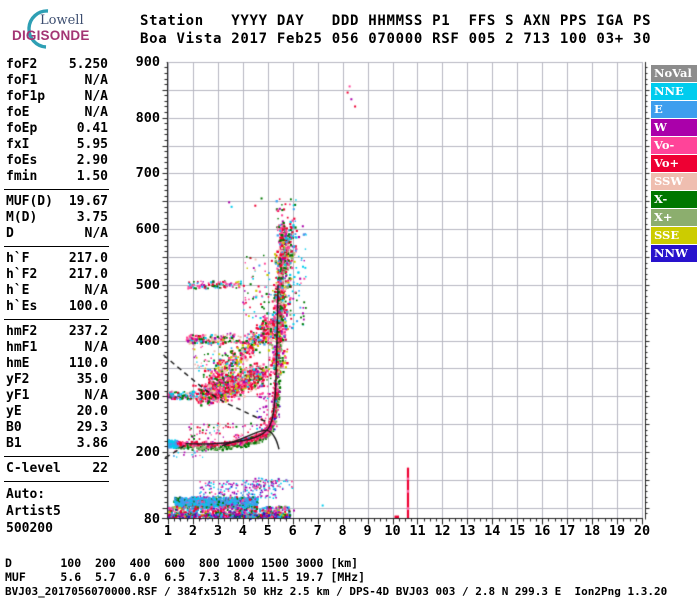 Image resolution: width=700 pixels, height=600 pixels. Describe the element at coordinates (92, 144) in the screenshot. I see `parameter-value: 5.95` at that location.